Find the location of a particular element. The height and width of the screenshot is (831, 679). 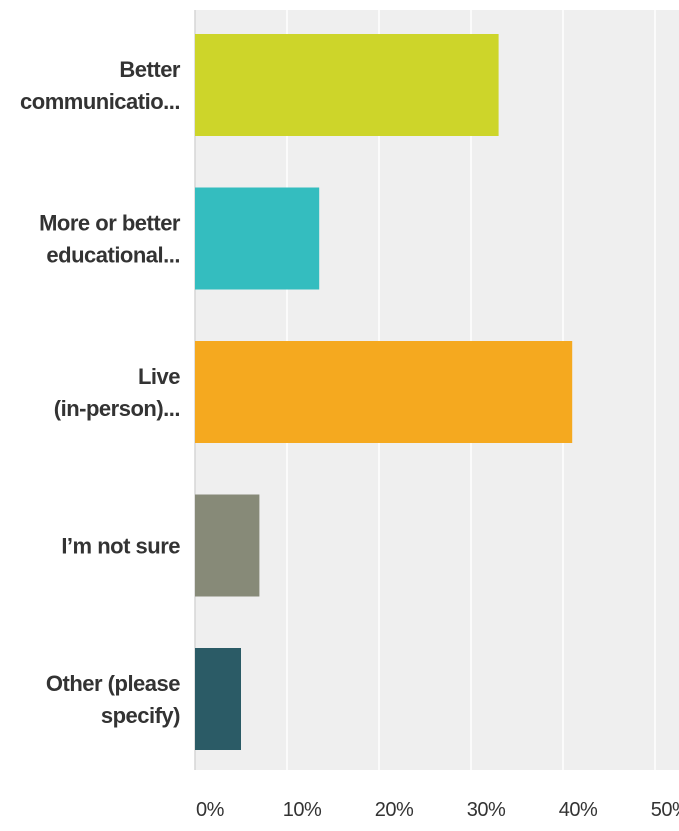

x-tick-labels: 0% 10% 20% 30% 40% 50% is located at coordinates (437, 810).